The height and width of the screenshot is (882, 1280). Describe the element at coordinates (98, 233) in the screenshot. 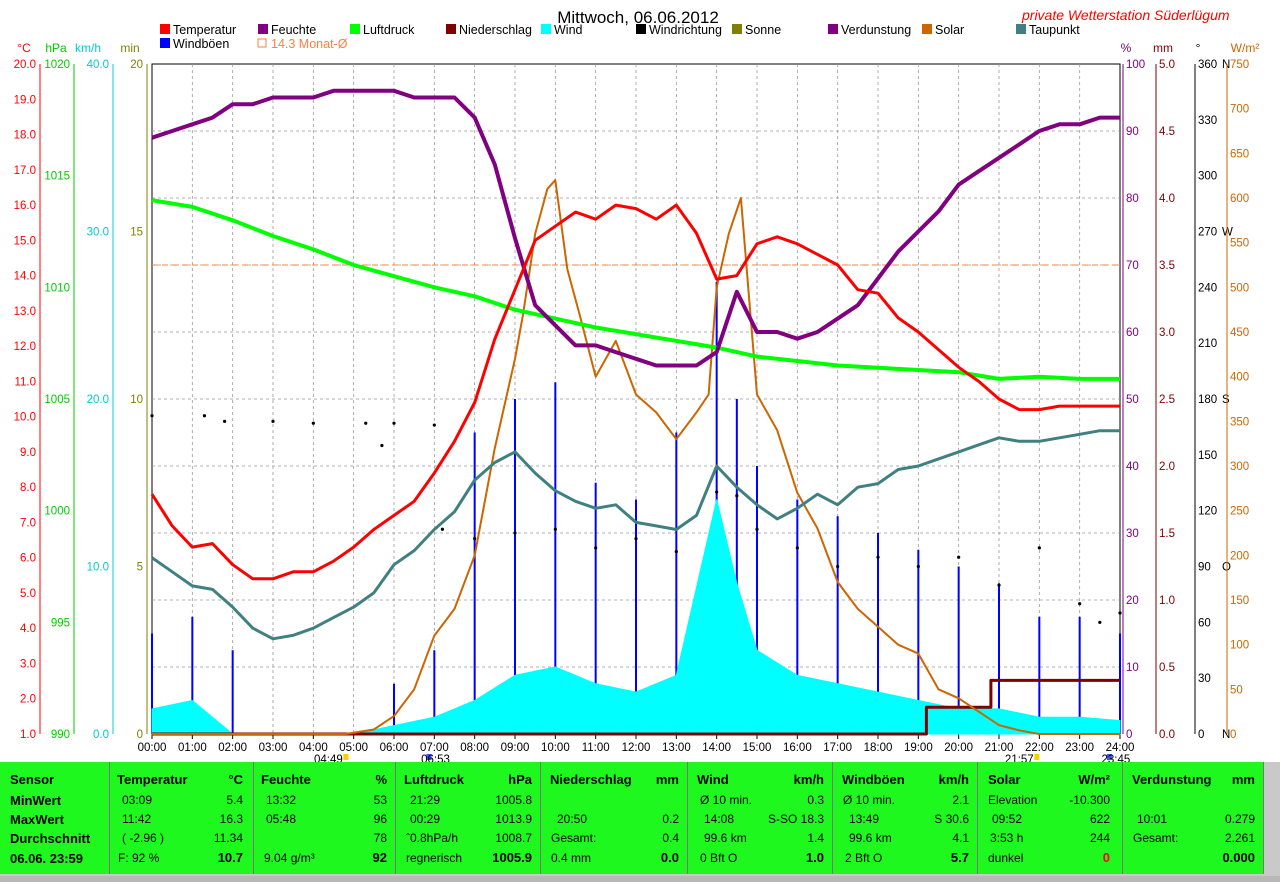

I see `left-axis-tick-2: 30.0` at that location.